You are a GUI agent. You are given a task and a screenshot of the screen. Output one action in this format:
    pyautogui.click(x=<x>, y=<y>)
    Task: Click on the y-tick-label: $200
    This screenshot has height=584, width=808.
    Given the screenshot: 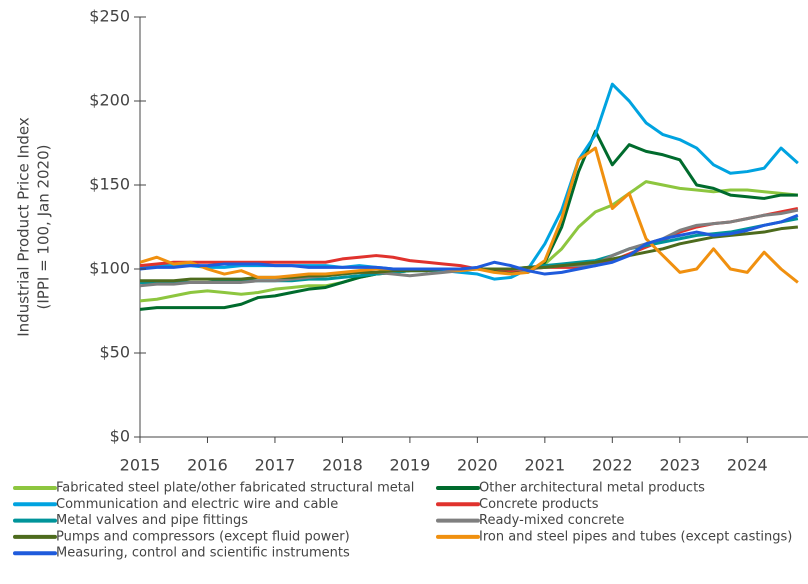 What is the action you would take?
    pyautogui.click(x=109, y=100)
    